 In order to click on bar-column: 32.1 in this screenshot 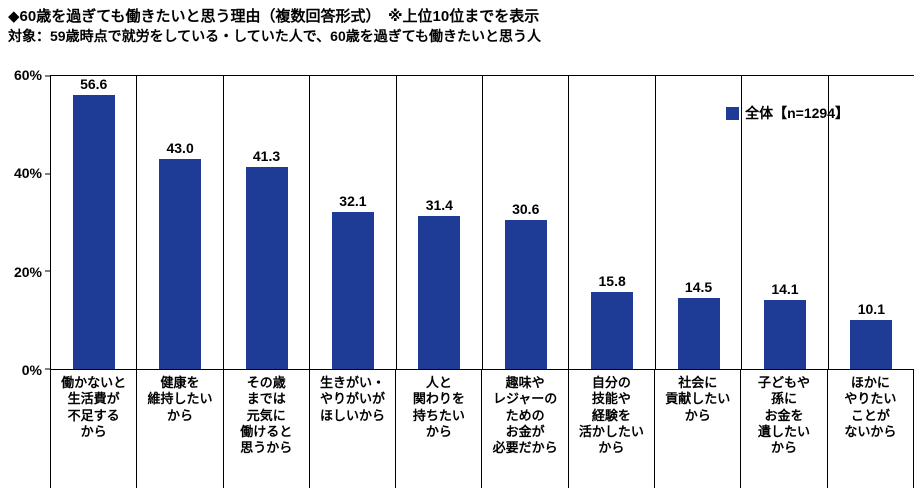, I will do `click(352, 222)`.